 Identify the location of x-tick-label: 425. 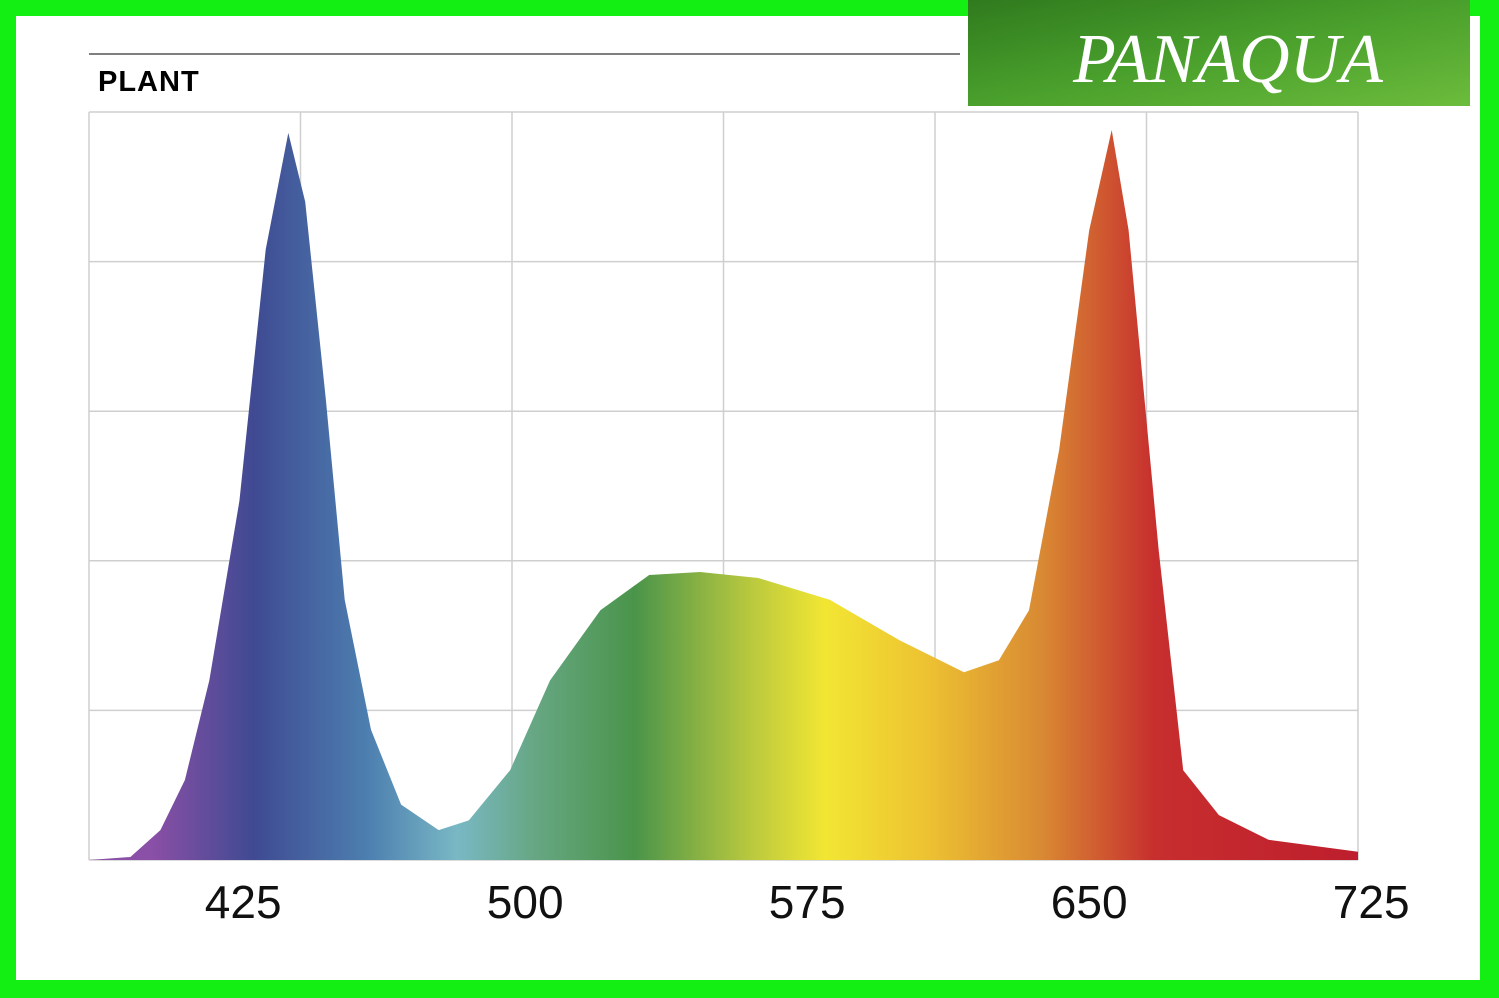
(243, 902).